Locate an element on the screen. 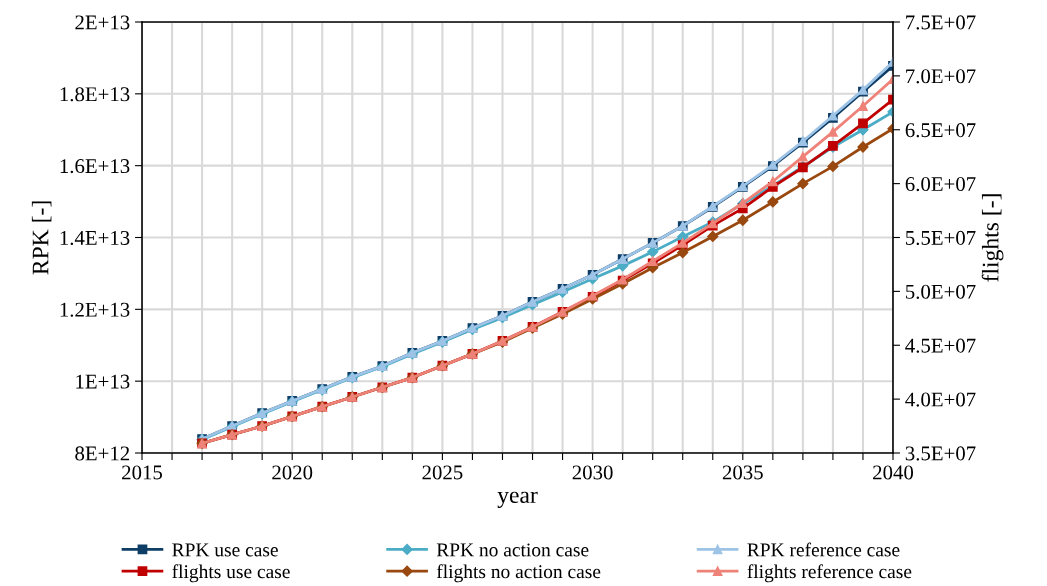 Image resolution: width=1047 pixels, height=586 pixels. y-tick-label: 1.4E+13 is located at coordinates (95, 238).